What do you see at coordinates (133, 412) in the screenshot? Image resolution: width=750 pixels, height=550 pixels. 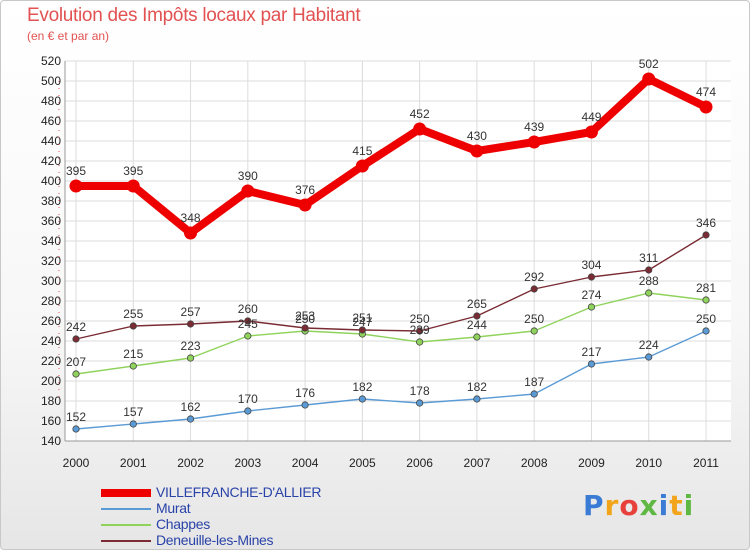 I see `data-label: 157` at bounding box center [133, 412].